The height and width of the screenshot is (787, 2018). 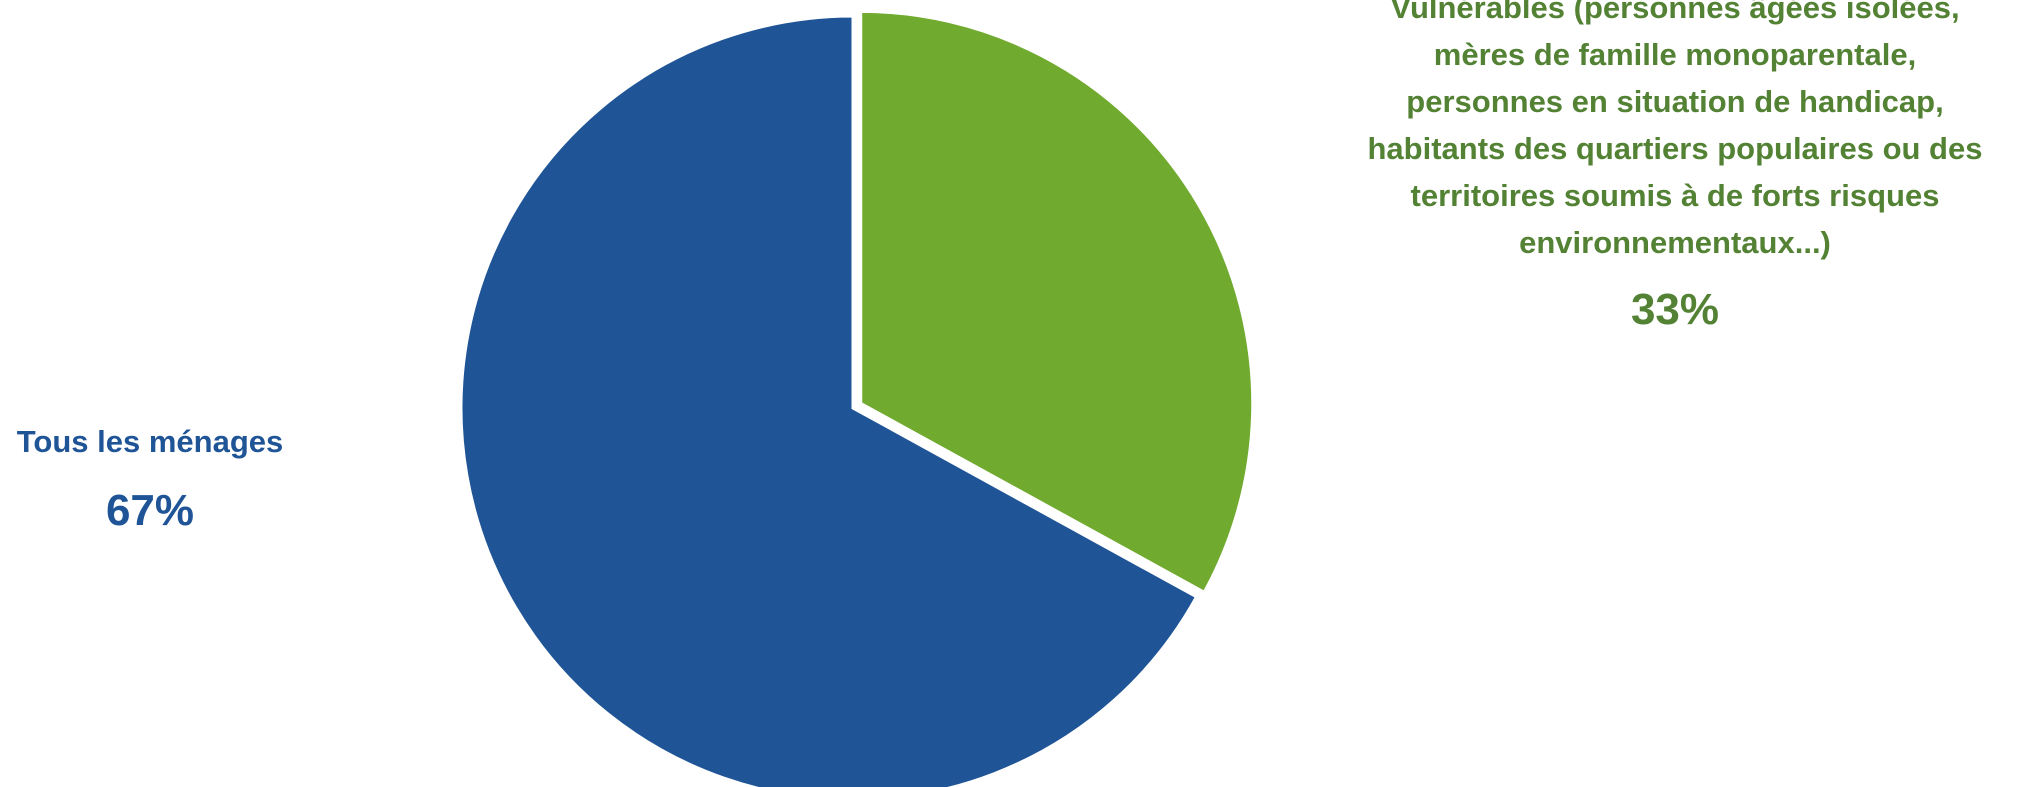 I want to click on slice-name-tous-les-menages: Tous les ménages, so click(x=150, y=441).